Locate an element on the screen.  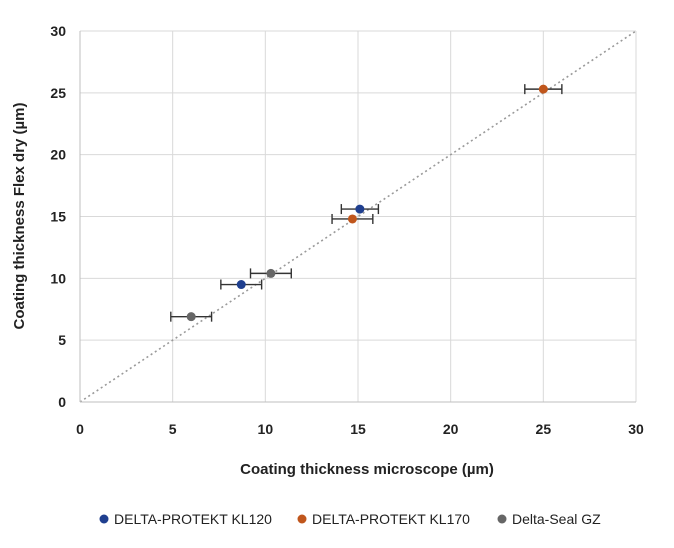
x-tick-label: 10 is located at coordinates (266, 429).